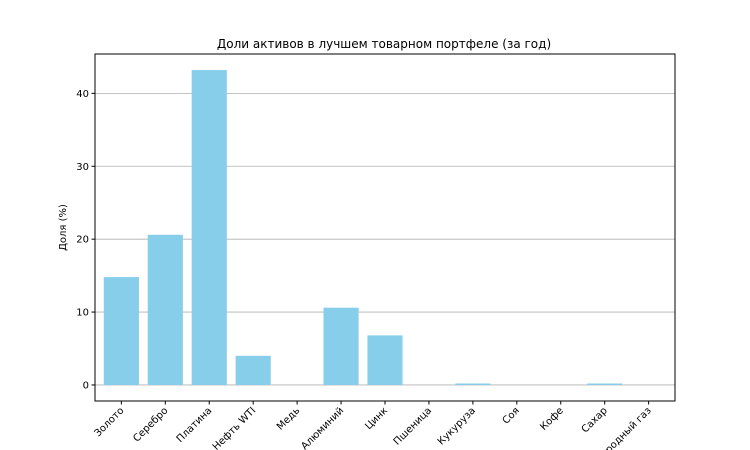 This screenshot has width=750, height=450. What do you see at coordinates (322, 427) in the screenshot?
I see `x-tick-label: Алюминий` at bounding box center [322, 427].